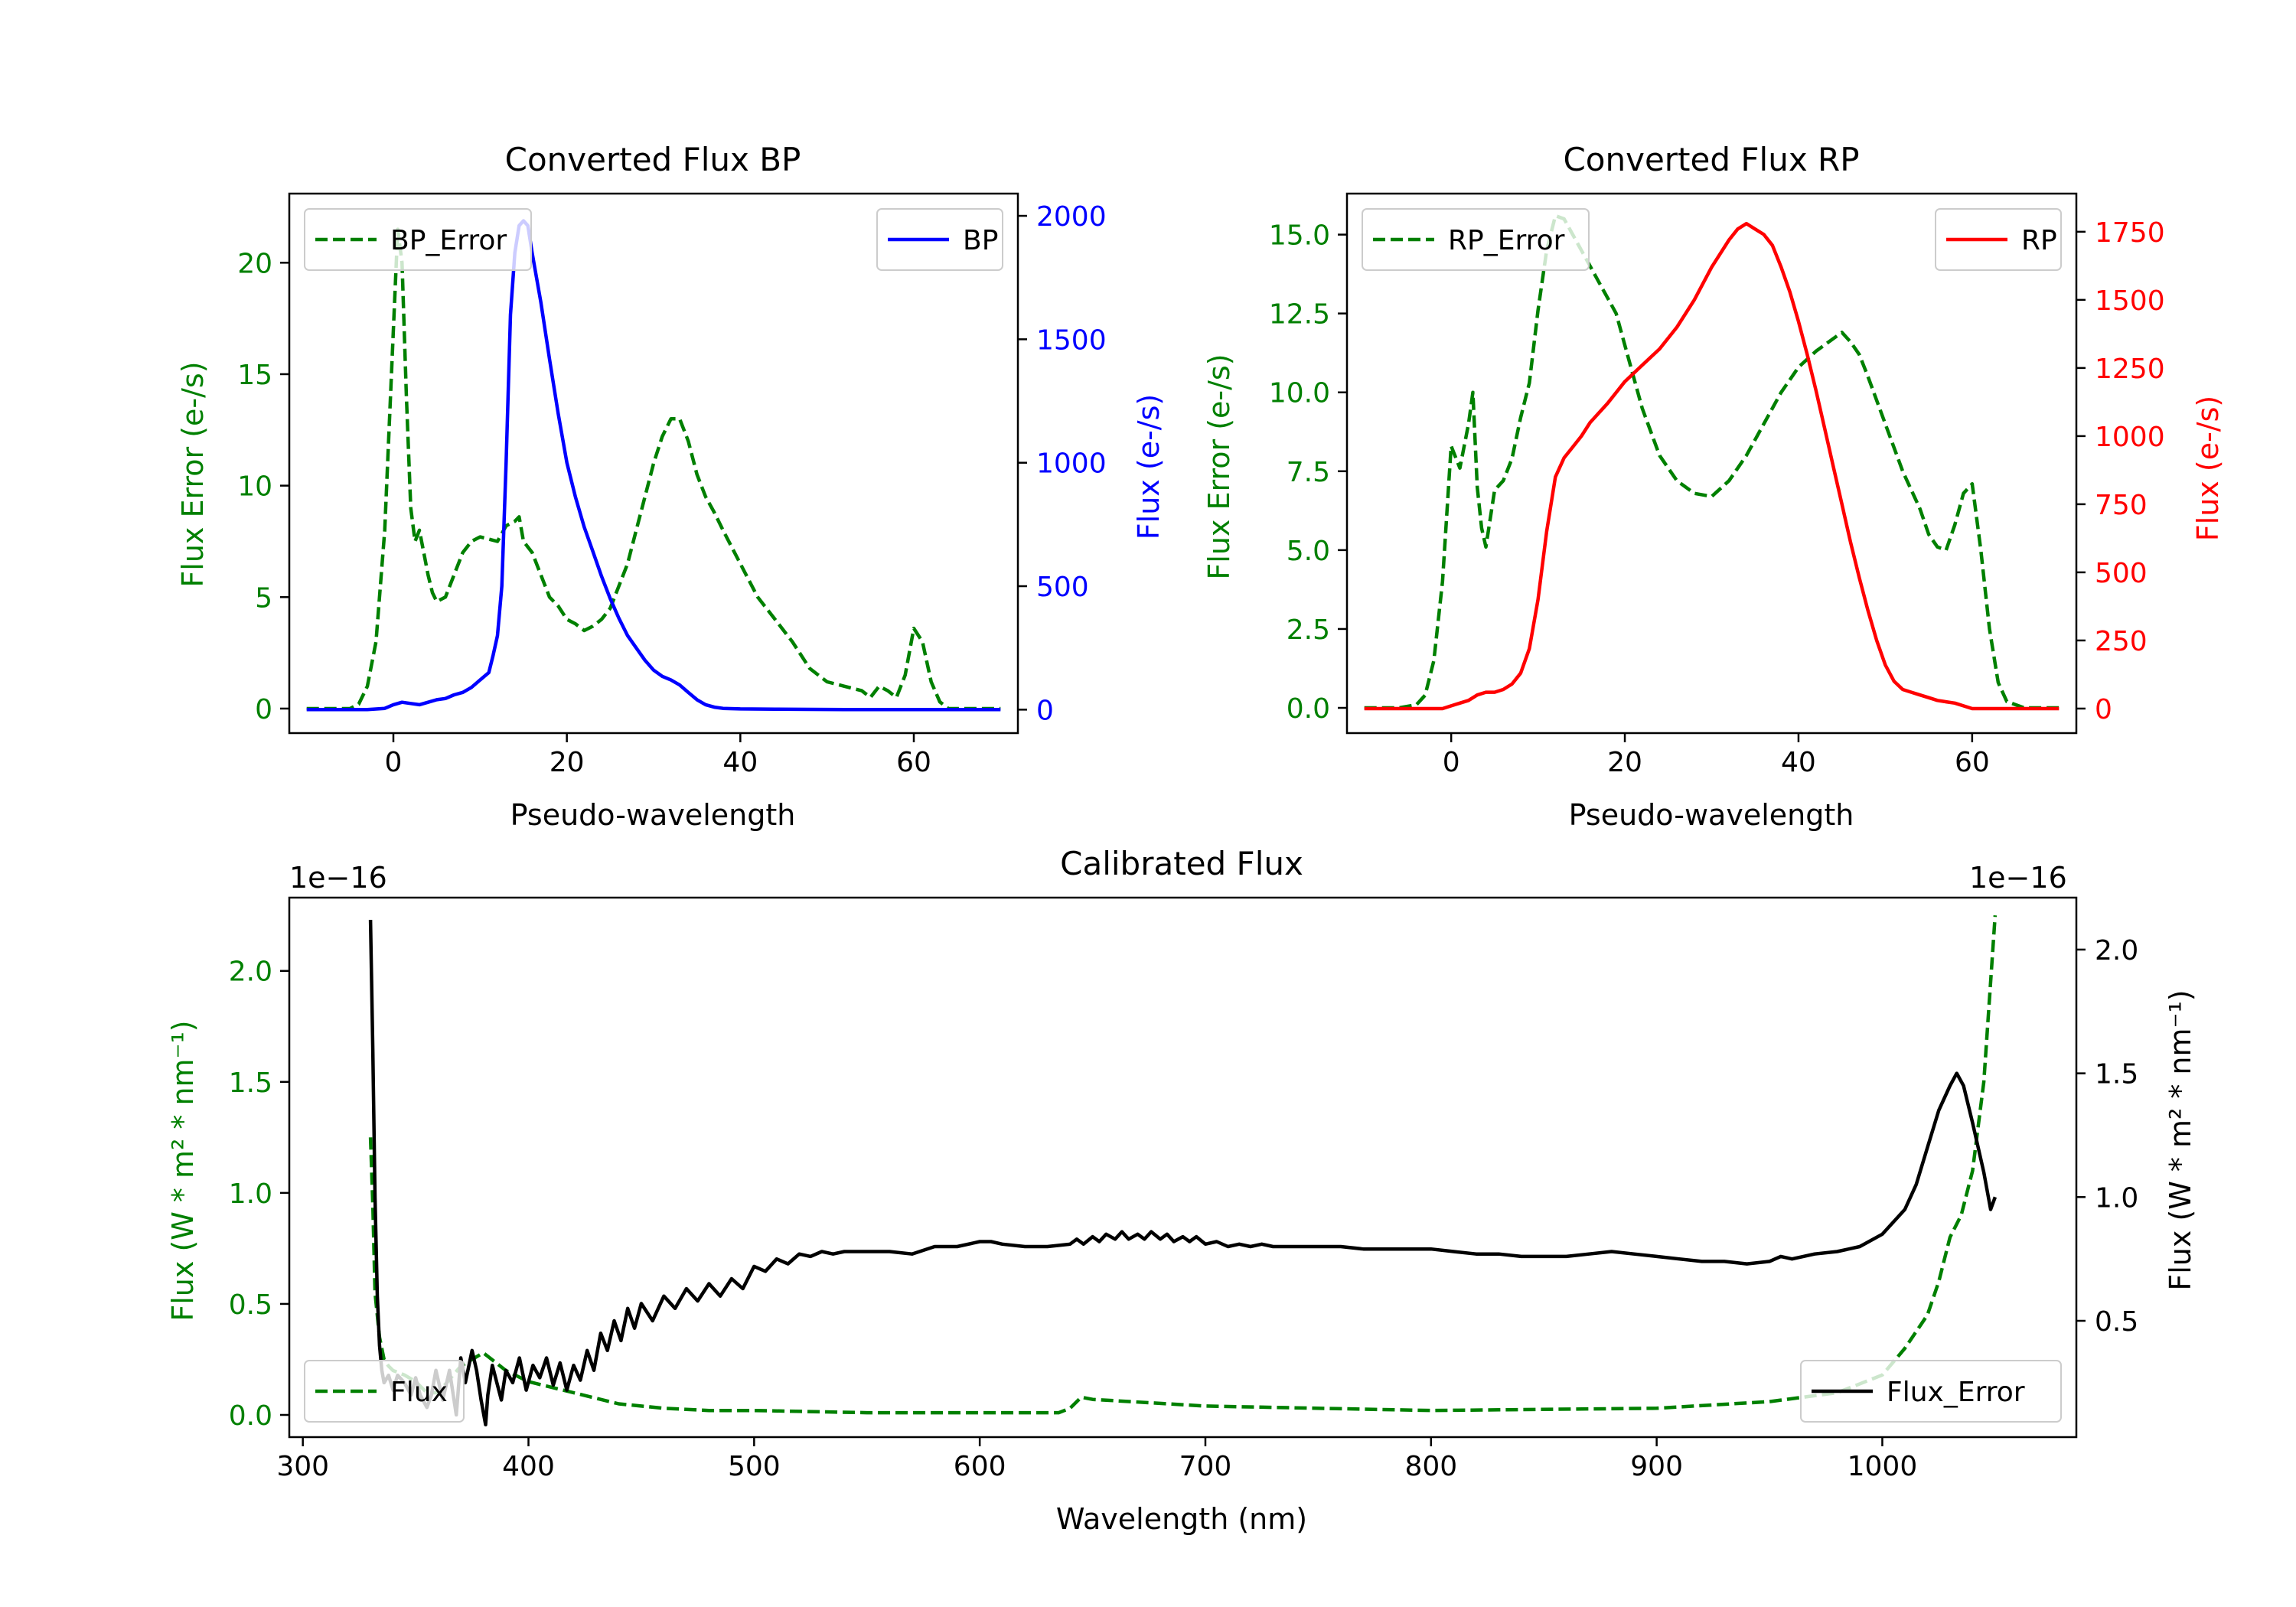 This screenshot has height=1607, width=2296. What do you see at coordinates (1308, 472) in the screenshot?
I see `rp-ytick-left-label: 7.5` at bounding box center [1308, 472].